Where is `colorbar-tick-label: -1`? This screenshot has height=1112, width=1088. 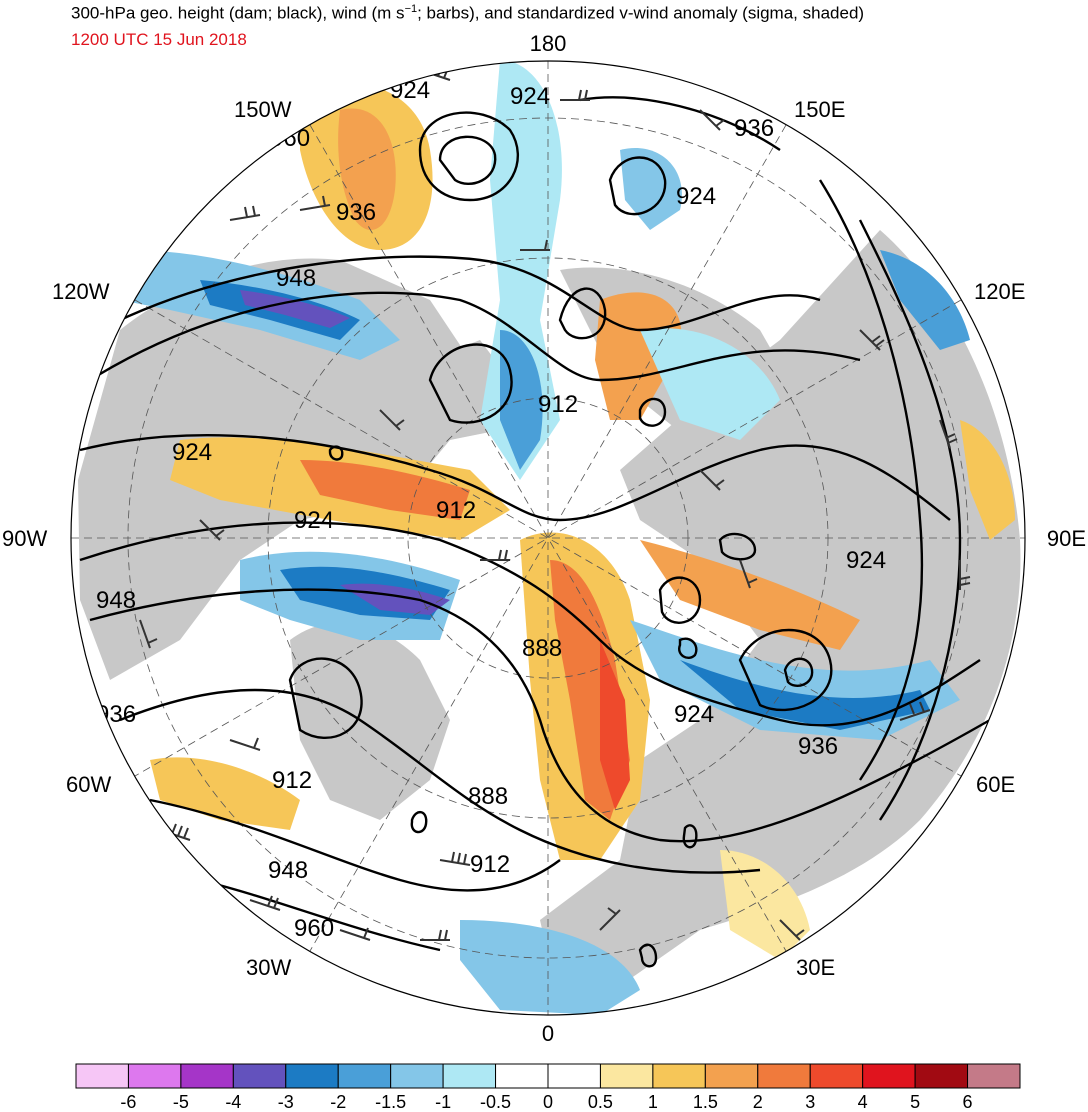
colorbar-tick-label: -1 is located at coordinates (443, 1102).